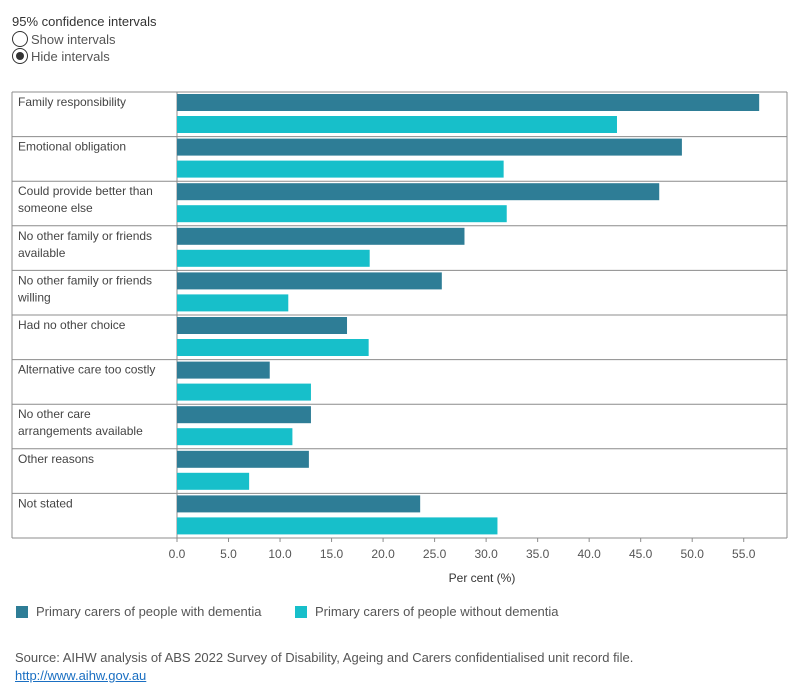 The height and width of the screenshot is (700, 800). I want to click on x-tick-label: 30.0, so click(486, 554).